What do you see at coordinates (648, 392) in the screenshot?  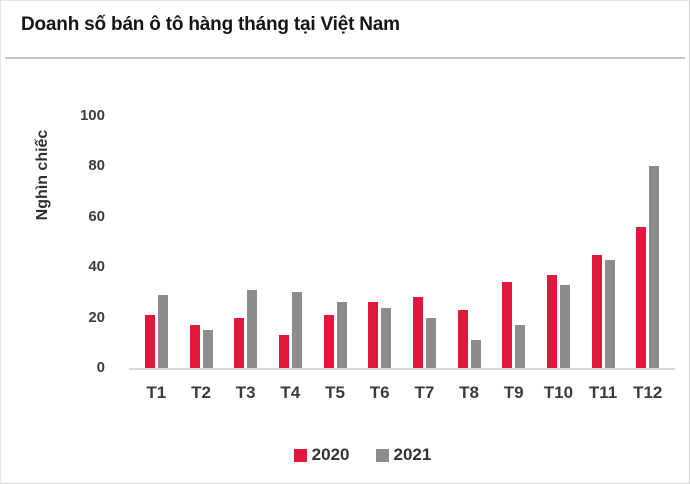 I see `x-tick-label-T12: T12` at bounding box center [648, 392].